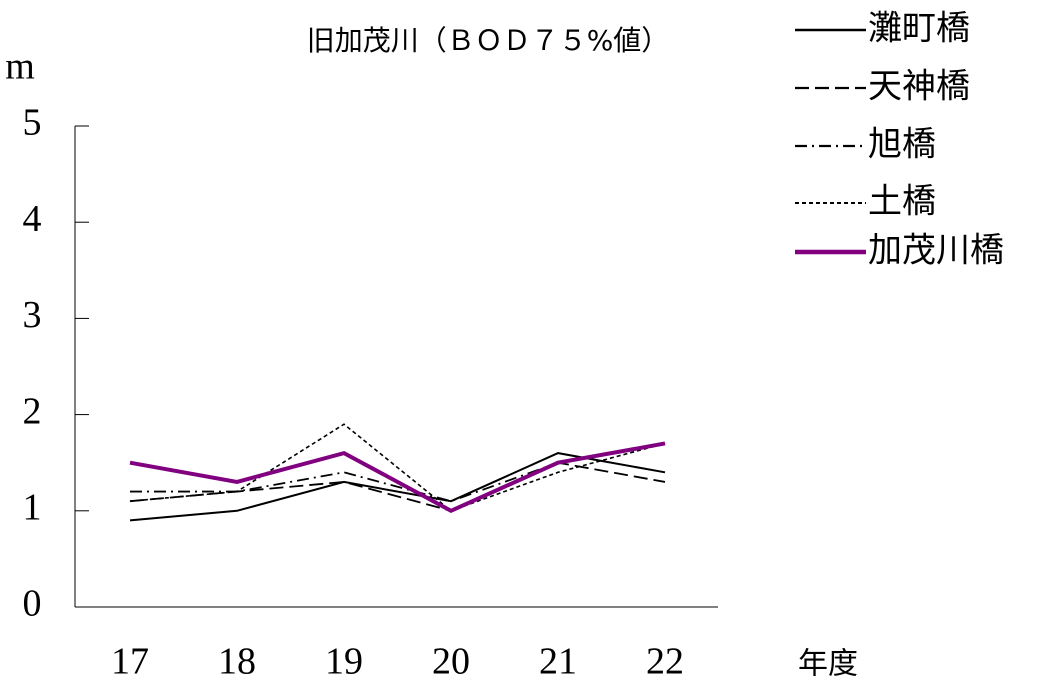 Image resolution: width=1046 pixels, height=690 pixels. Describe the element at coordinates (20, 67) in the screenshot. I see `y-axis-label: m` at that location.